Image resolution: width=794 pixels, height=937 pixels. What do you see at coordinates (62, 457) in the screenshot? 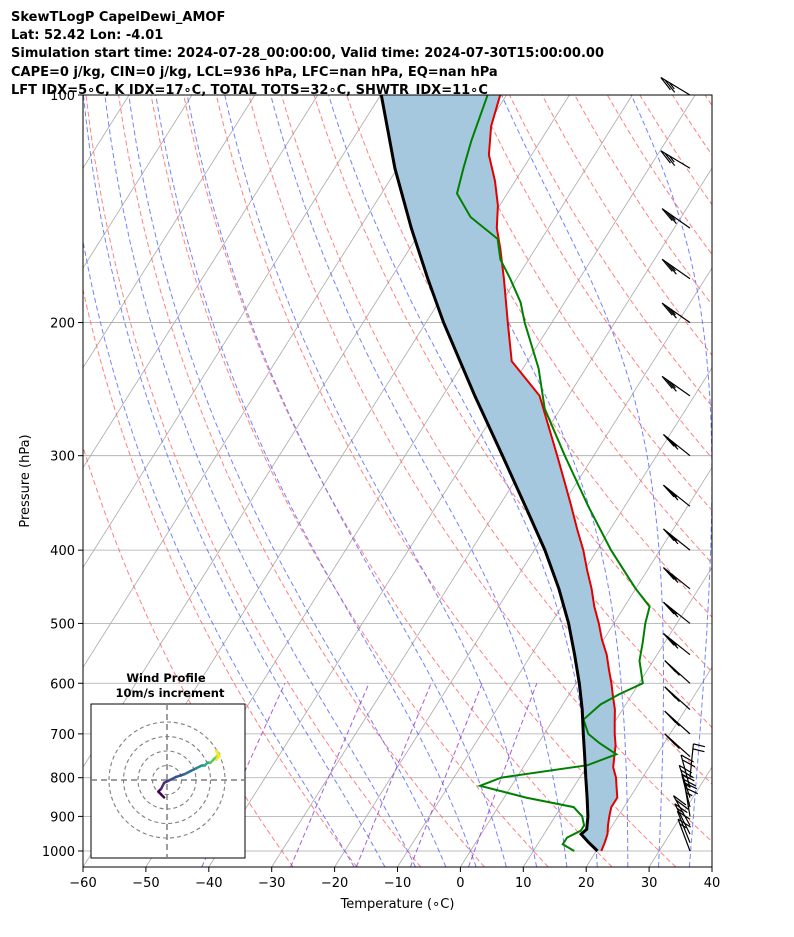
I see `y-tick-label: 300` at bounding box center [62, 457].